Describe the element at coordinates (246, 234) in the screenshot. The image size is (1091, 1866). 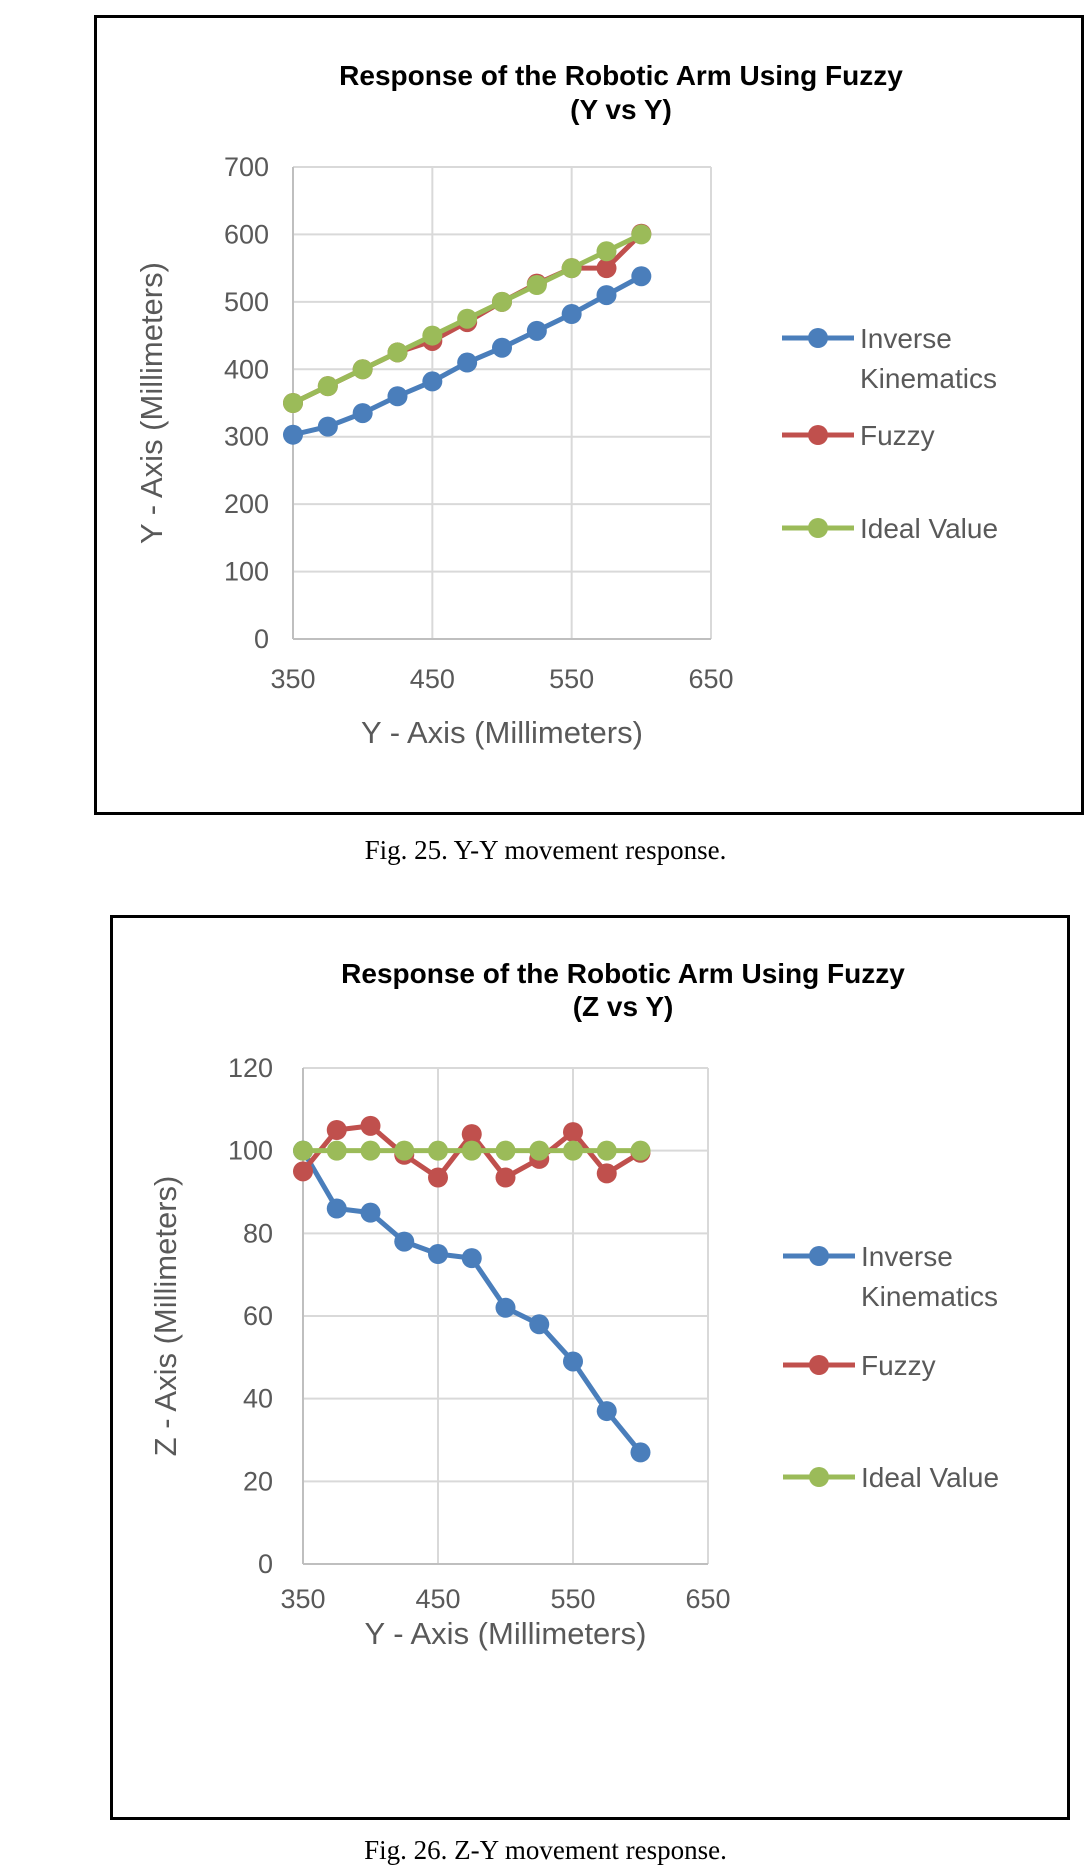
I see `y-tick-label: 600` at that location.